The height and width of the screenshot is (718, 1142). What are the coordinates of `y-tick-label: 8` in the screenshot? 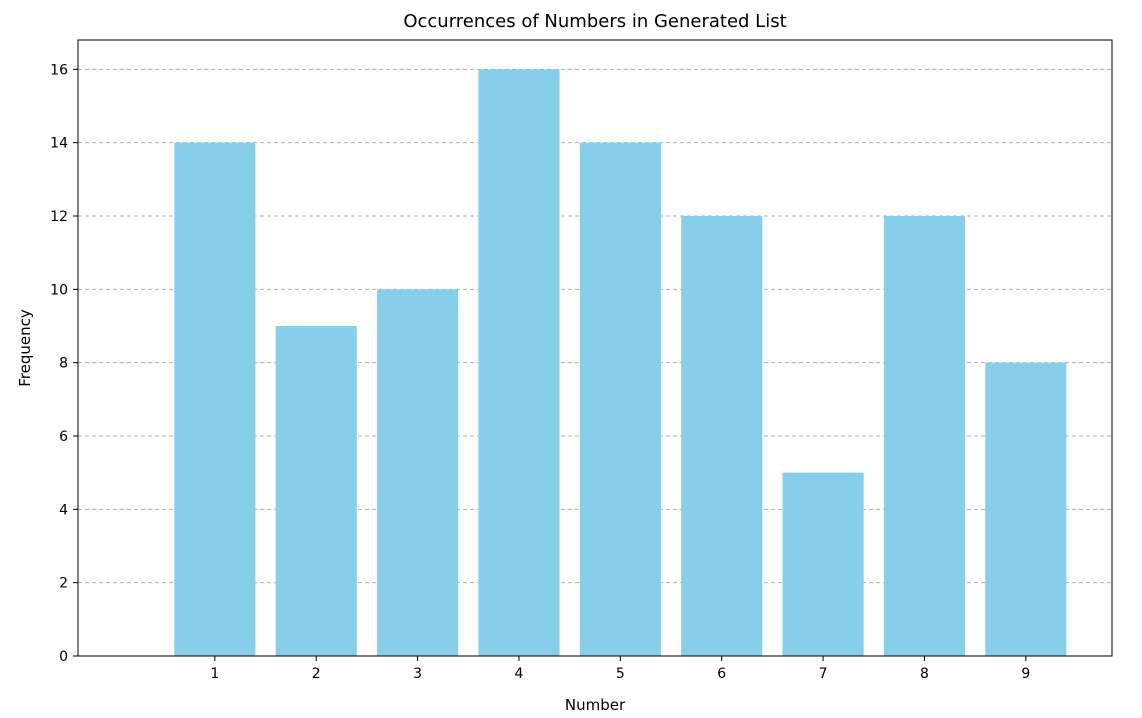 It's located at (63, 364).